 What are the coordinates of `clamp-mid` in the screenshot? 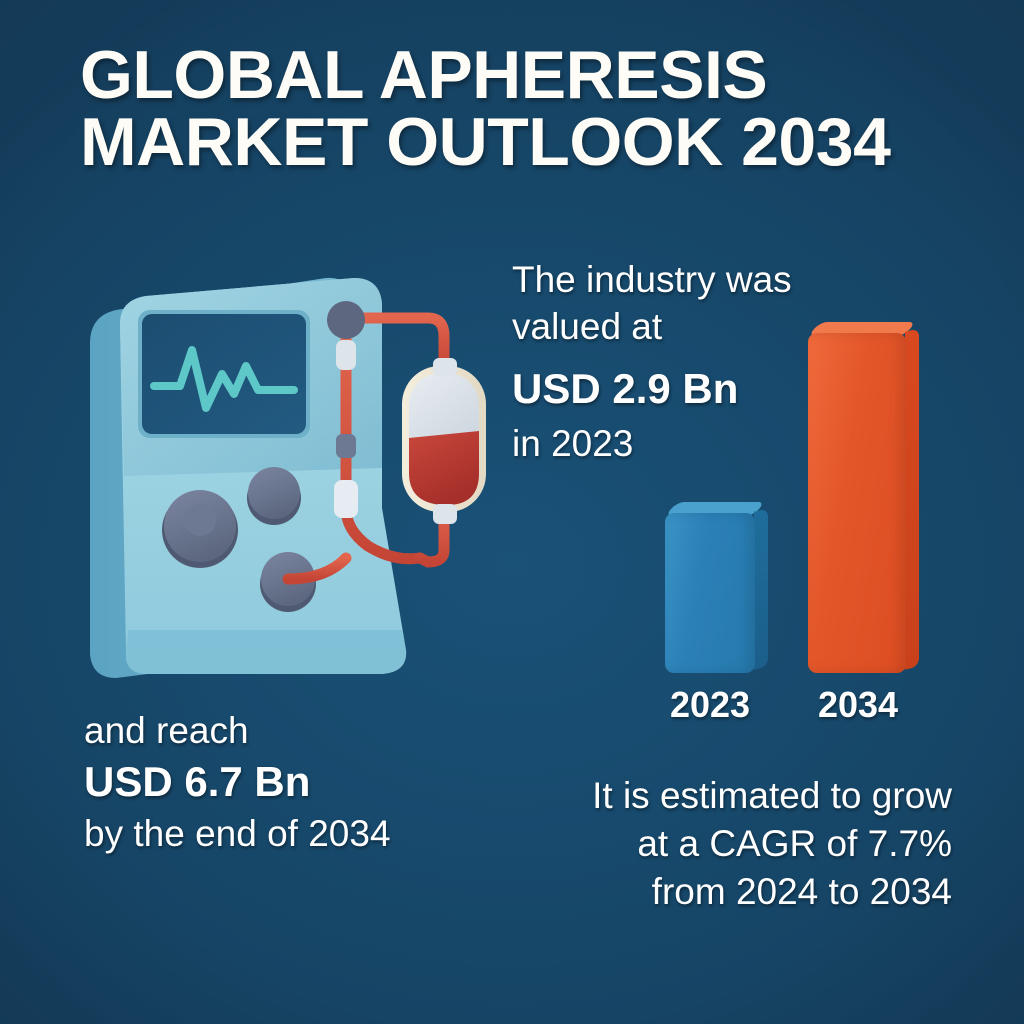 It's located at (346, 446).